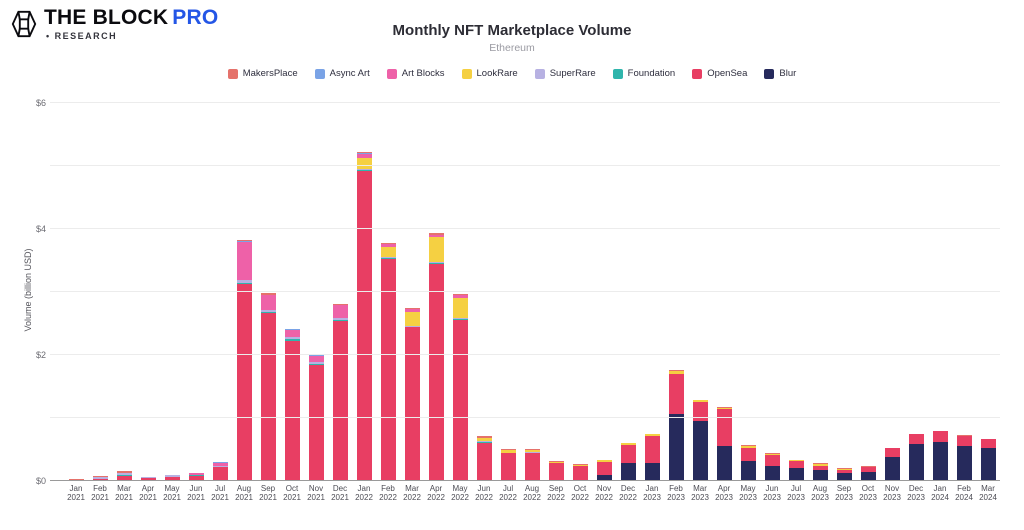  What do you see at coordinates (342, 73) in the screenshot?
I see `legend-item: Async Art` at bounding box center [342, 73].